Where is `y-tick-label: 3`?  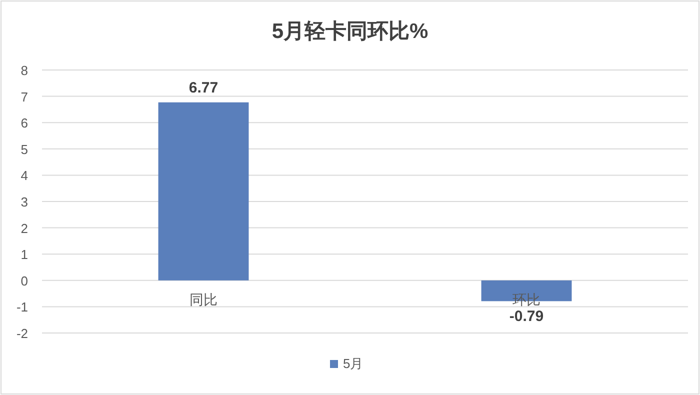 y-tick-label: 3 is located at coordinates (24, 202).